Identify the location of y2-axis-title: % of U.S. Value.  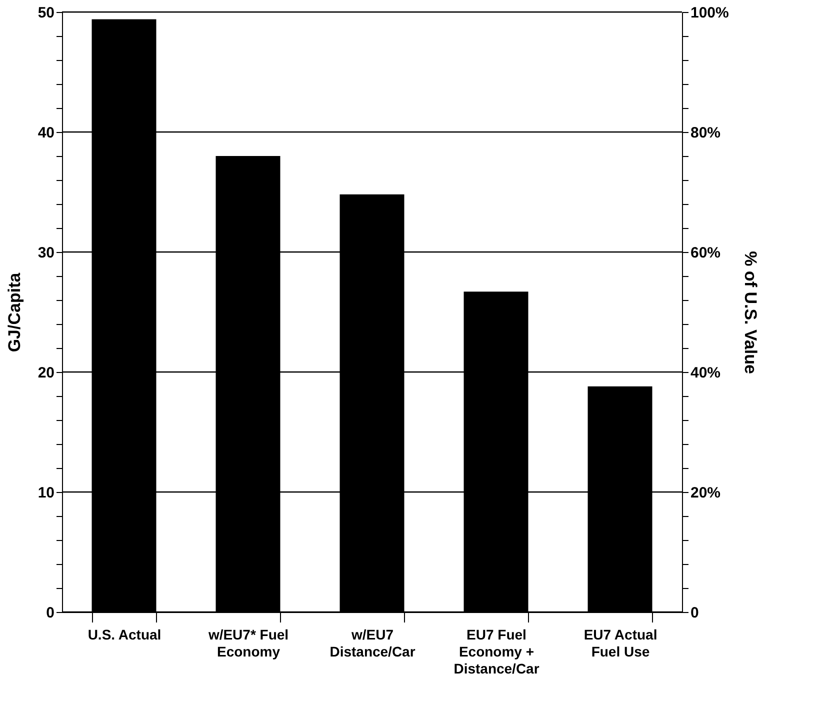
(750, 312).